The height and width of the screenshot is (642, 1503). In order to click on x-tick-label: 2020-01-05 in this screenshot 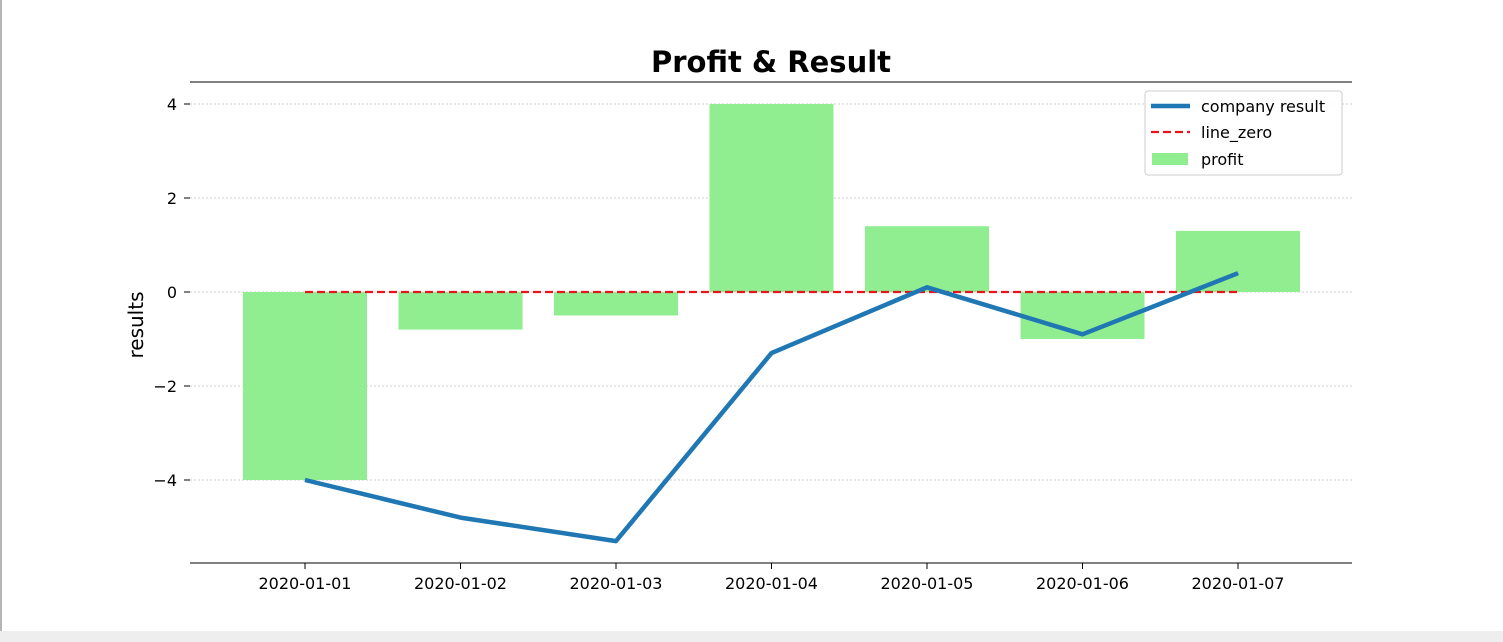, I will do `click(927, 583)`.